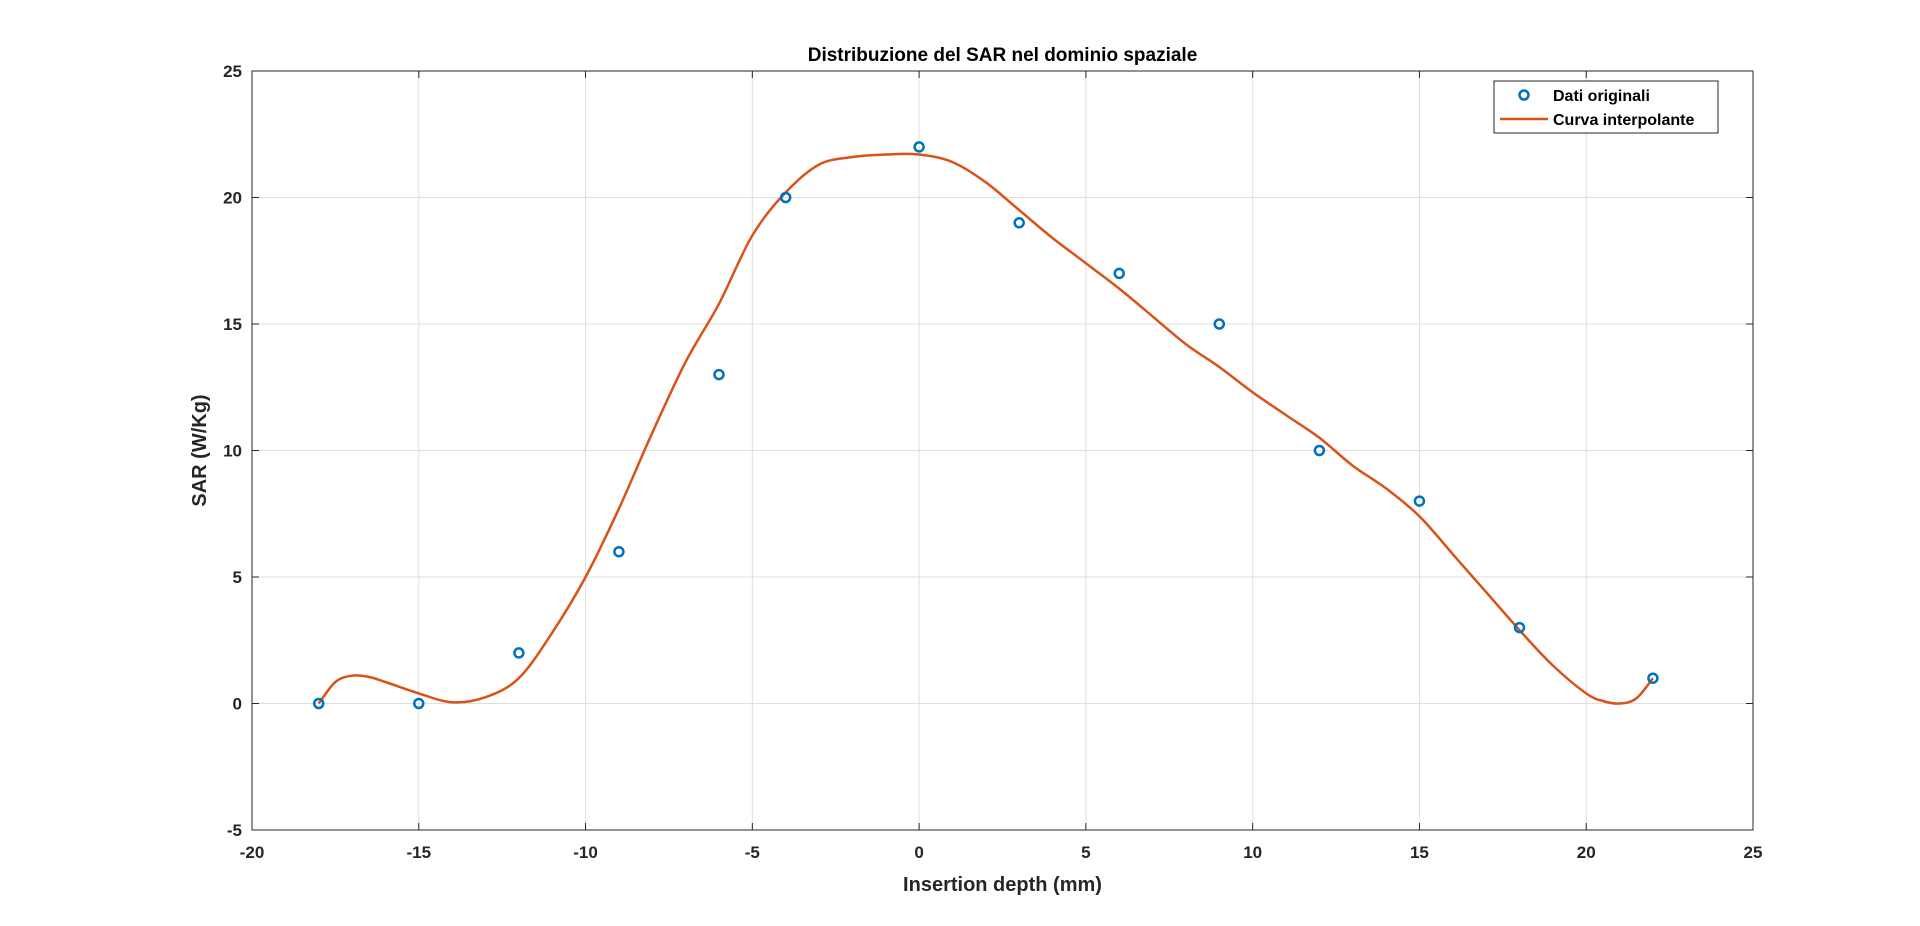  What do you see at coordinates (1586, 852) in the screenshot?
I see `x-tick-label: 20` at bounding box center [1586, 852].